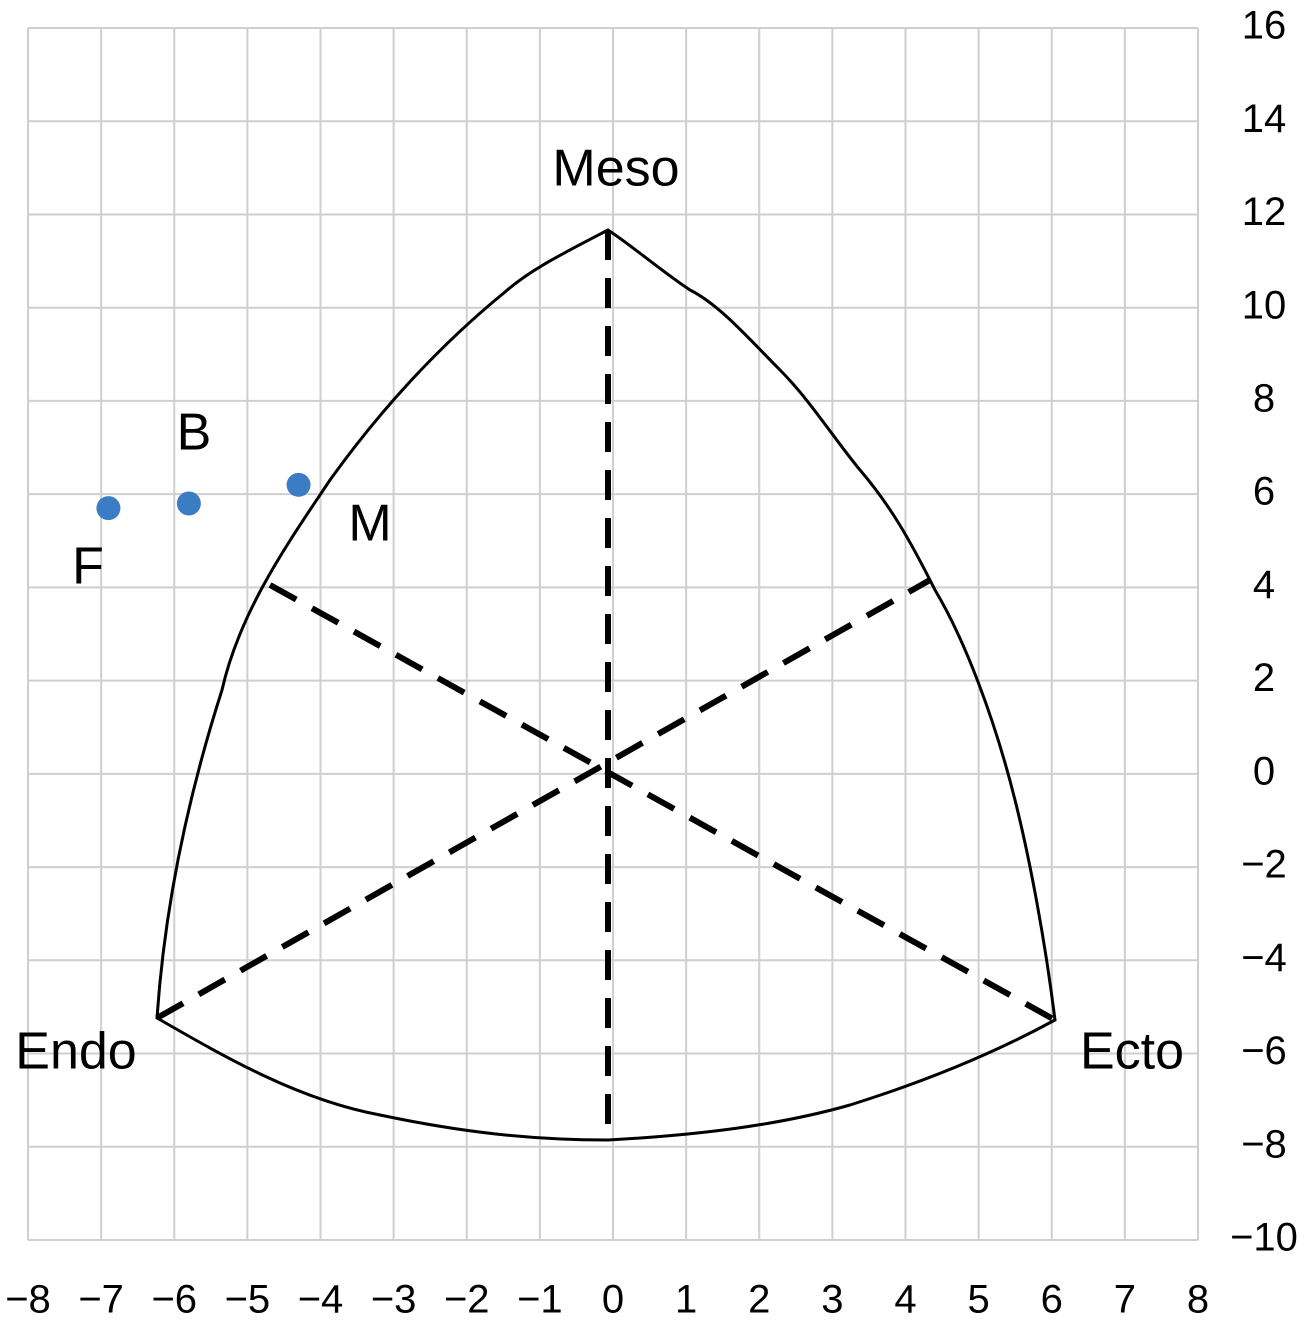 This screenshot has width=1305, height=1331. Describe the element at coordinates (28, 1300) in the screenshot. I see `x-tick-label: −8` at that location.